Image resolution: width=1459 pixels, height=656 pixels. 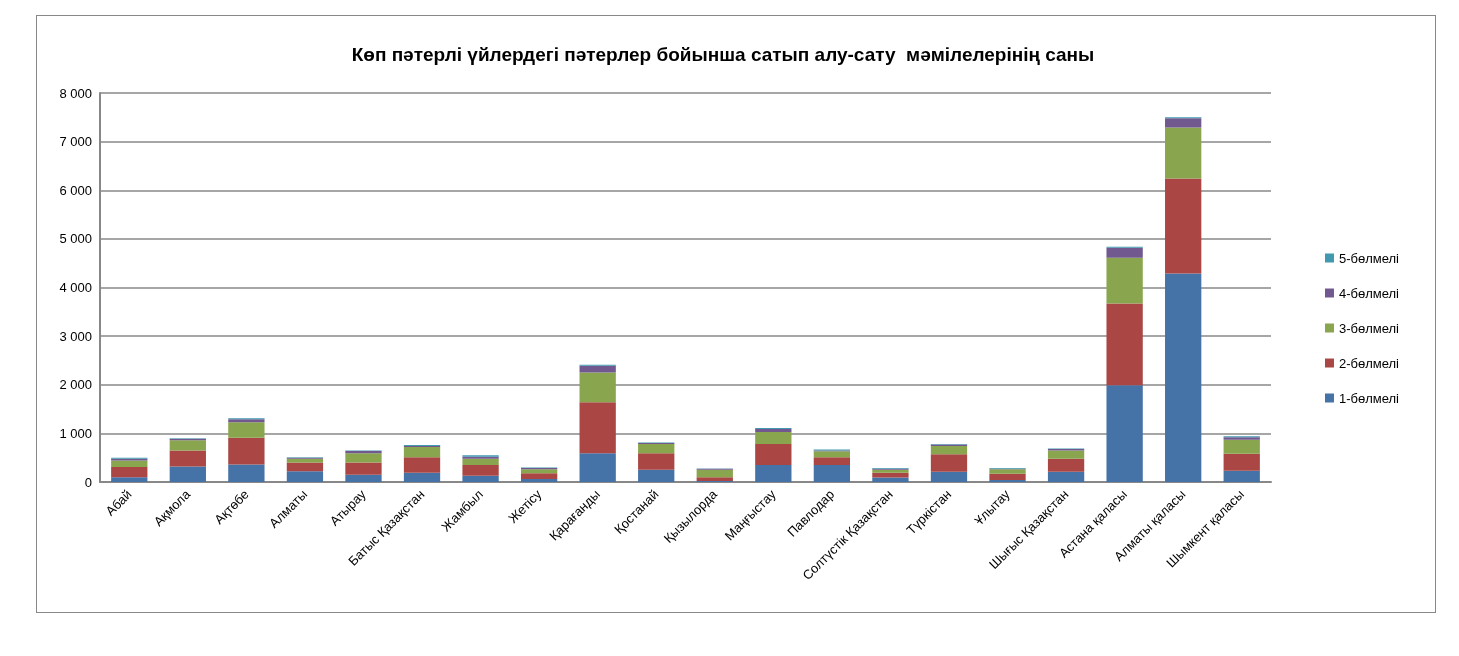 What do you see at coordinates (75, 190) in the screenshot?
I see `y-tick-label: 6 000` at bounding box center [75, 190].